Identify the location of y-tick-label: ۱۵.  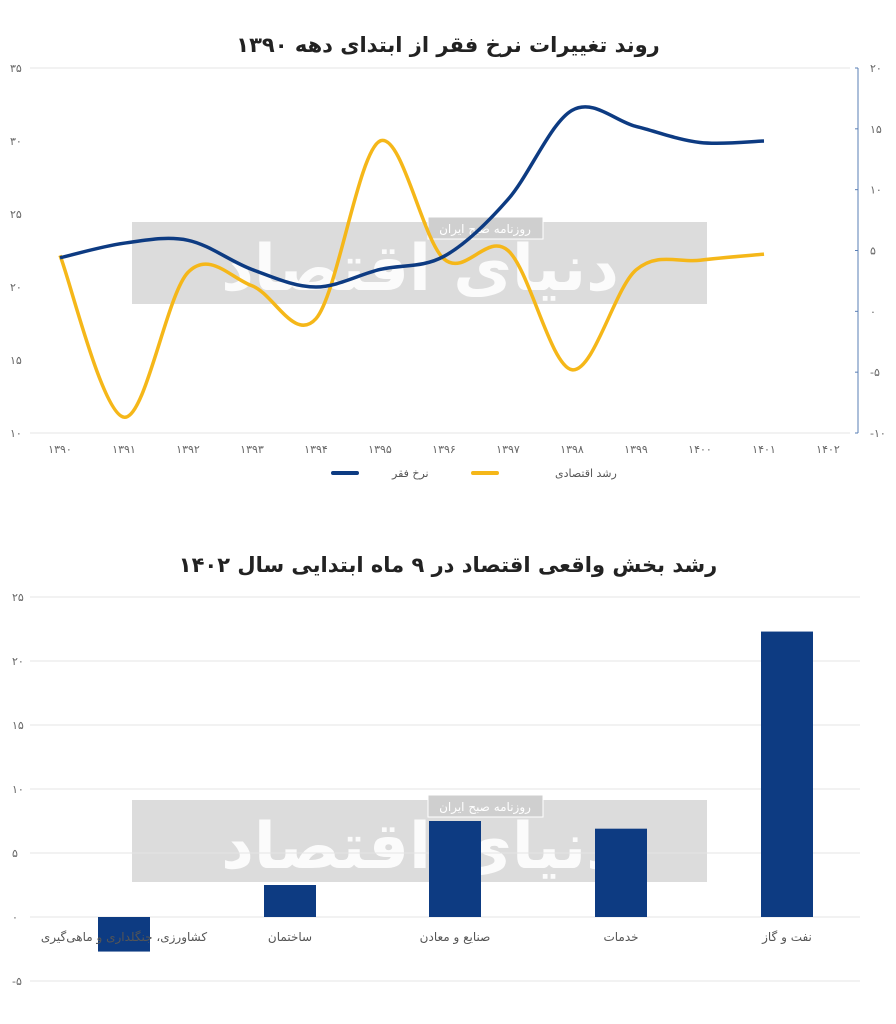
(18, 725).